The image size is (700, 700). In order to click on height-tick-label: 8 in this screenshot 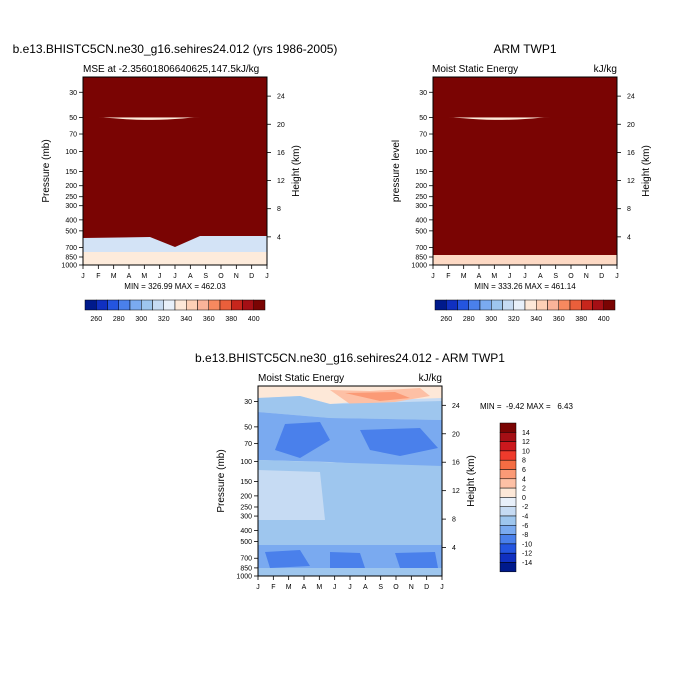, I will do `click(279, 209)`.